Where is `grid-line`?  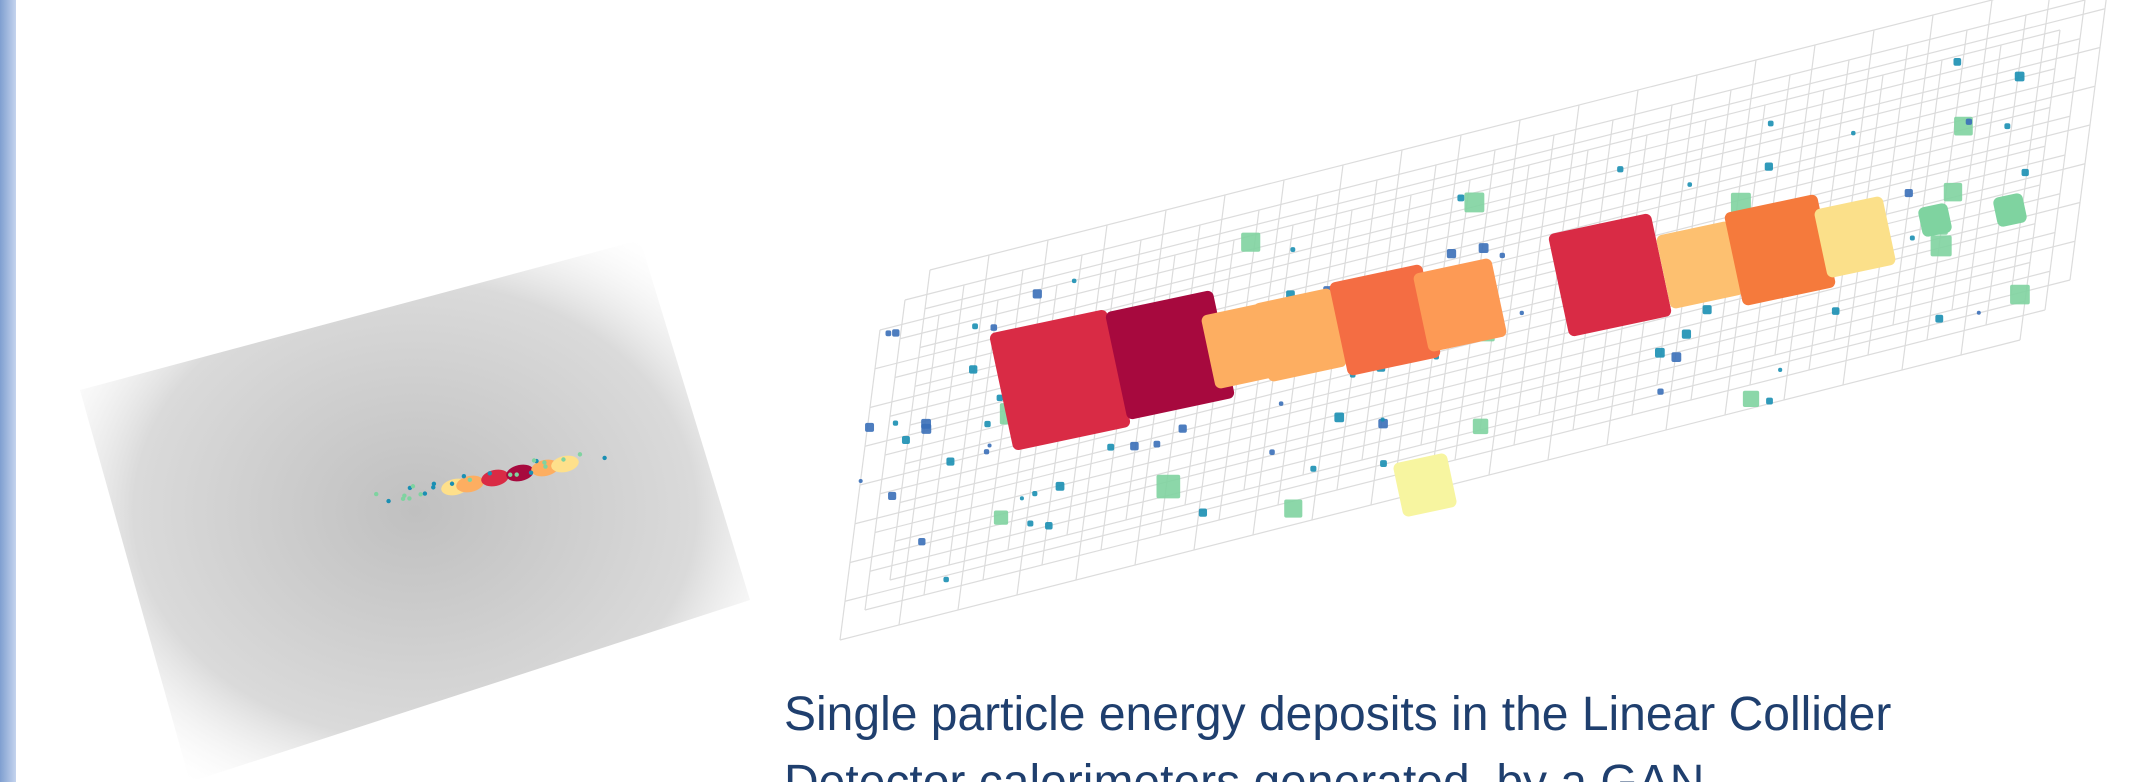
grid-line is located at coordinates (2088, 140).